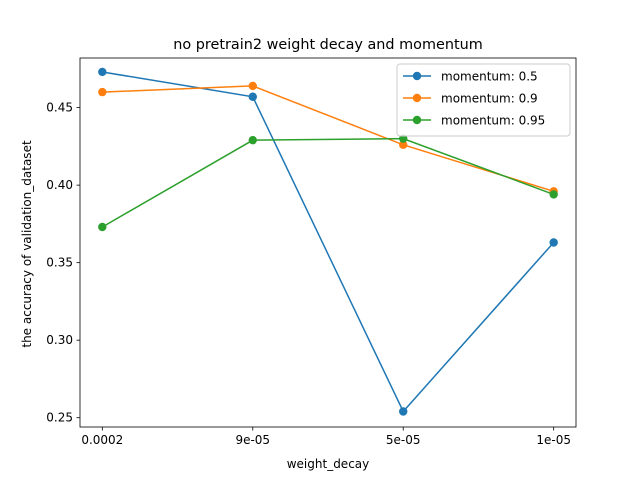 This screenshot has width=640, height=480. Describe the element at coordinates (59, 185) in the screenshot. I see `y-tick-label: 0.40` at that location.